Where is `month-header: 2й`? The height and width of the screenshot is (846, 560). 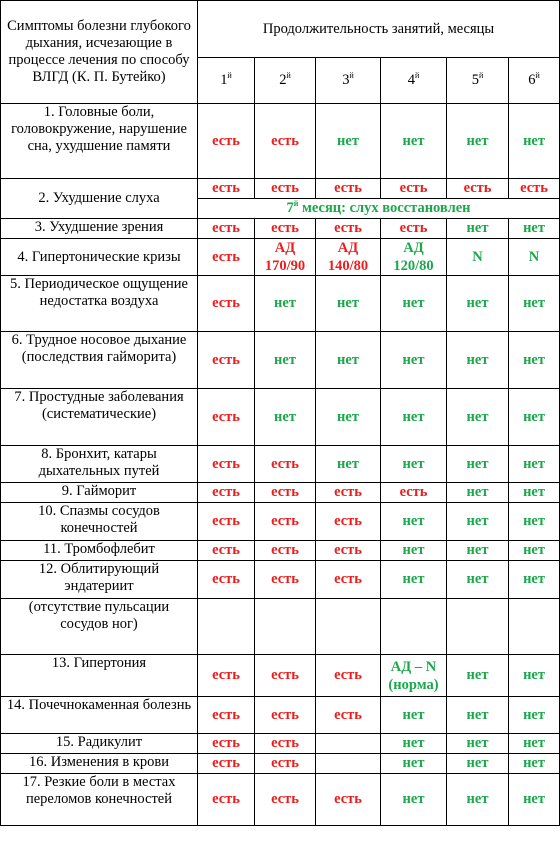
month-header: 2й is located at coordinates (285, 80).